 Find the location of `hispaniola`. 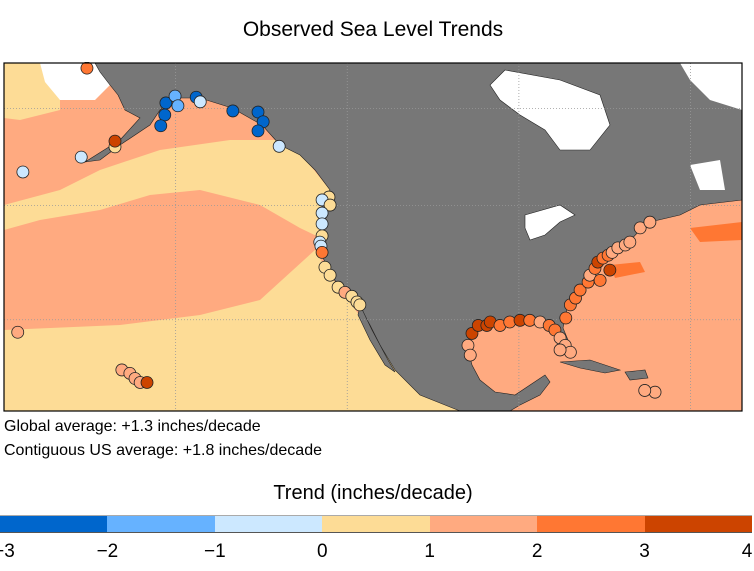

hispaniola is located at coordinates (636, 375).